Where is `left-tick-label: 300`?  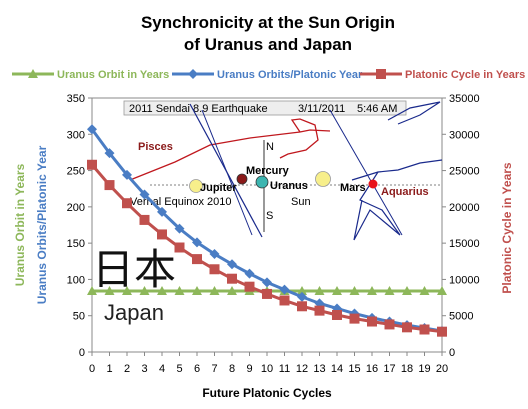
left-tick-label: 300 is located at coordinates (76, 135).